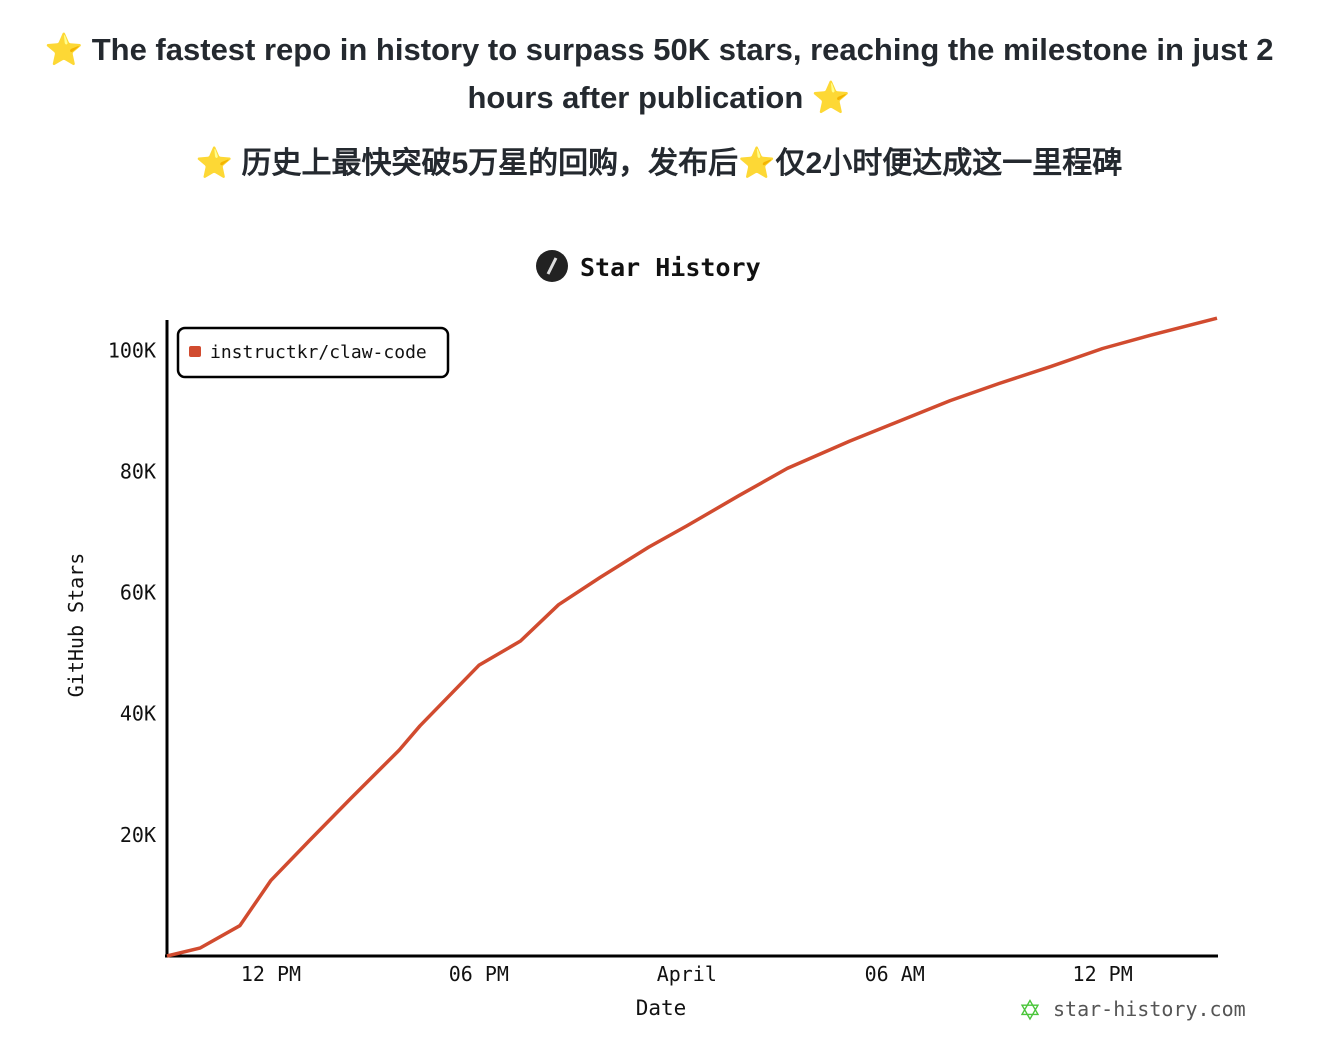  I want to click on watermark: ✡ star-history.com, so click(1131, 1010).